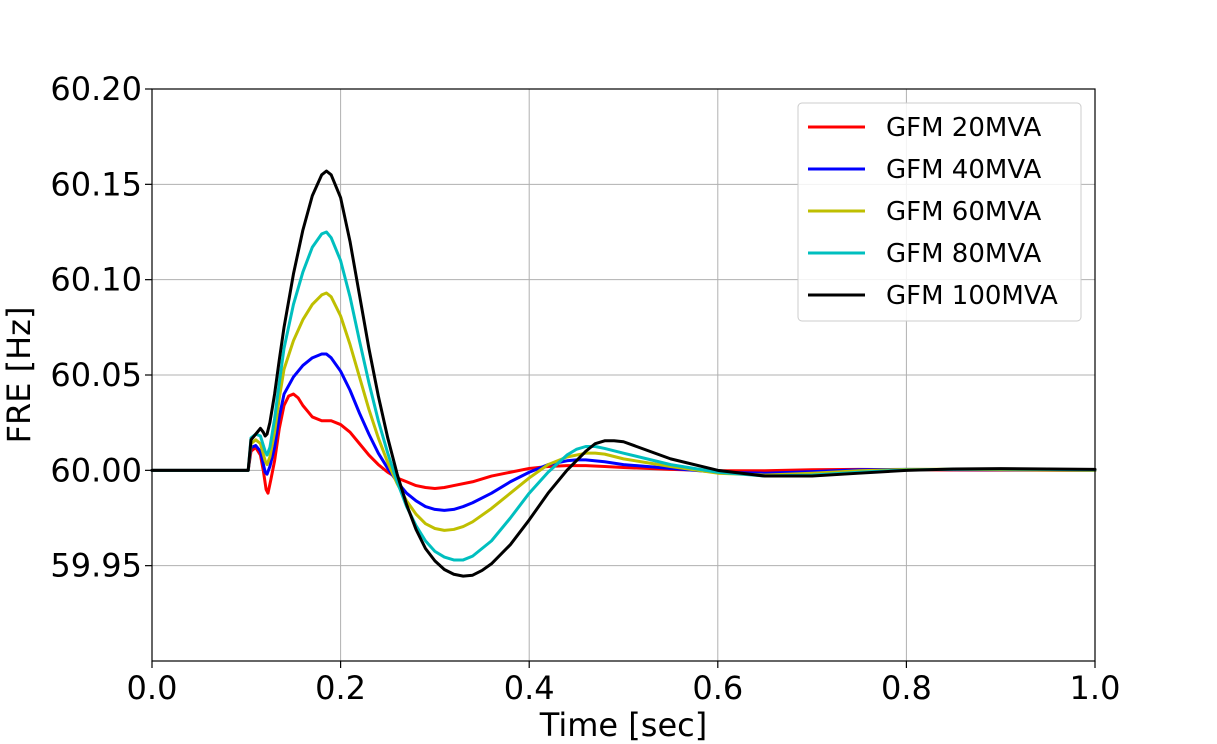  What do you see at coordinates (101, 327) in the screenshot?
I see `y-axis-ticks: 59.95 60.00 60.05 60.10 60.15 60.20` at bounding box center [101, 327].